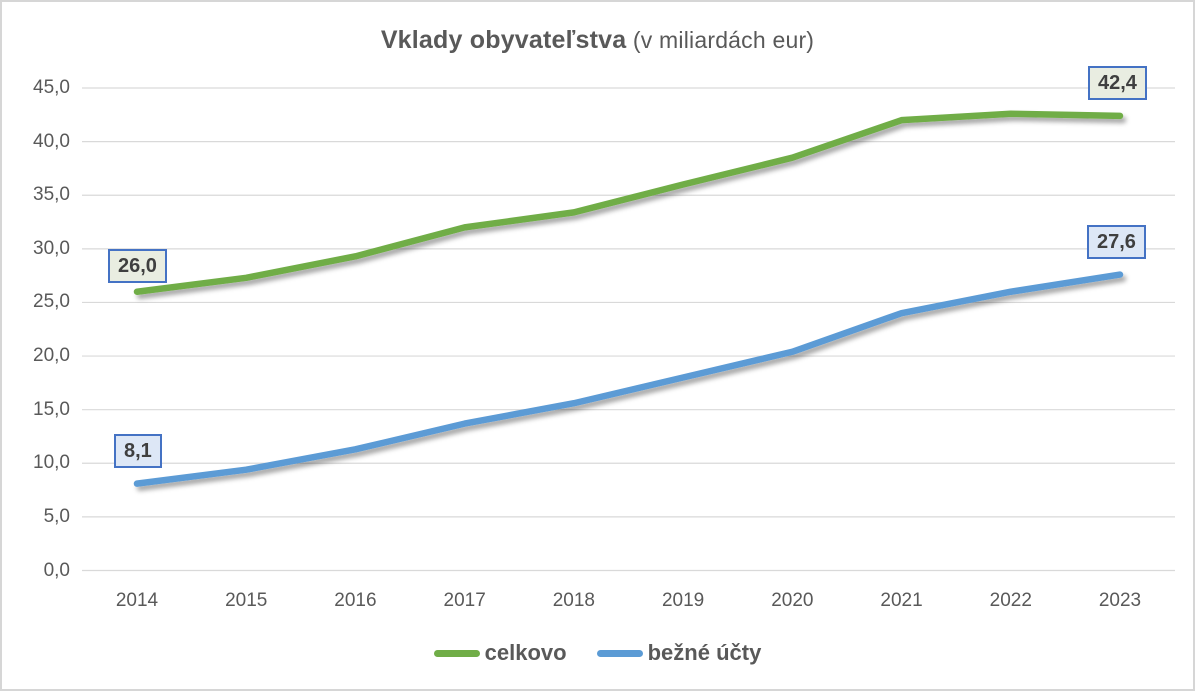  What do you see at coordinates (51, 463) in the screenshot?
I see `y-tick-label: 10,0` at bounding box center [51, 463].